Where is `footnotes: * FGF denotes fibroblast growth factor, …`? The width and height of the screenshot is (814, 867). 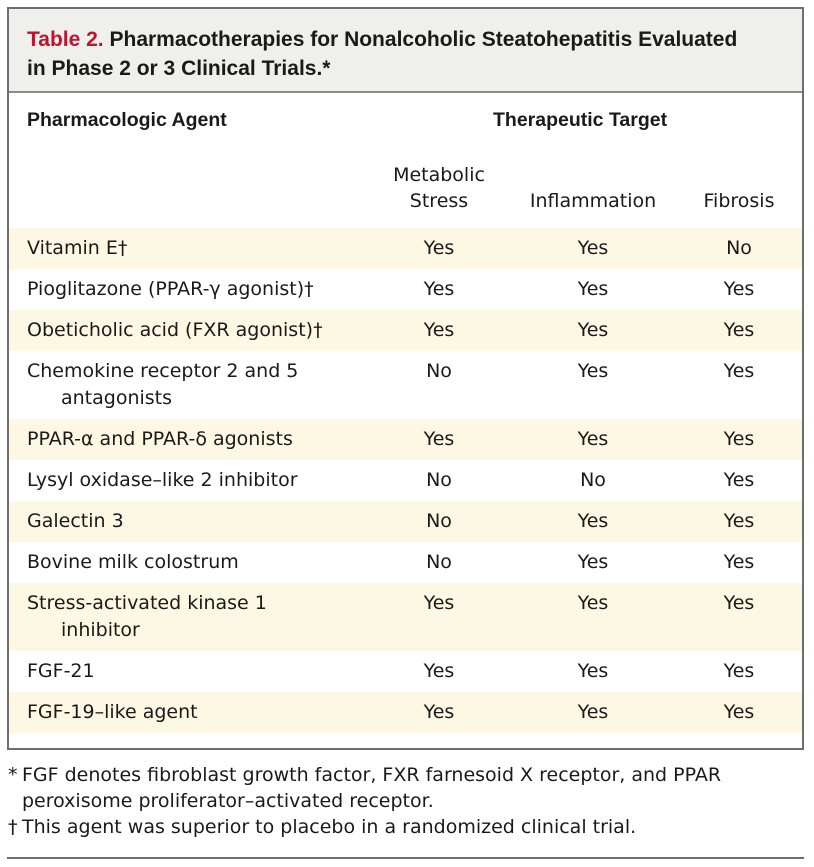 footnotes: * FGF denotes fibroblast growth factor, … is located at coordinates (408, 801).